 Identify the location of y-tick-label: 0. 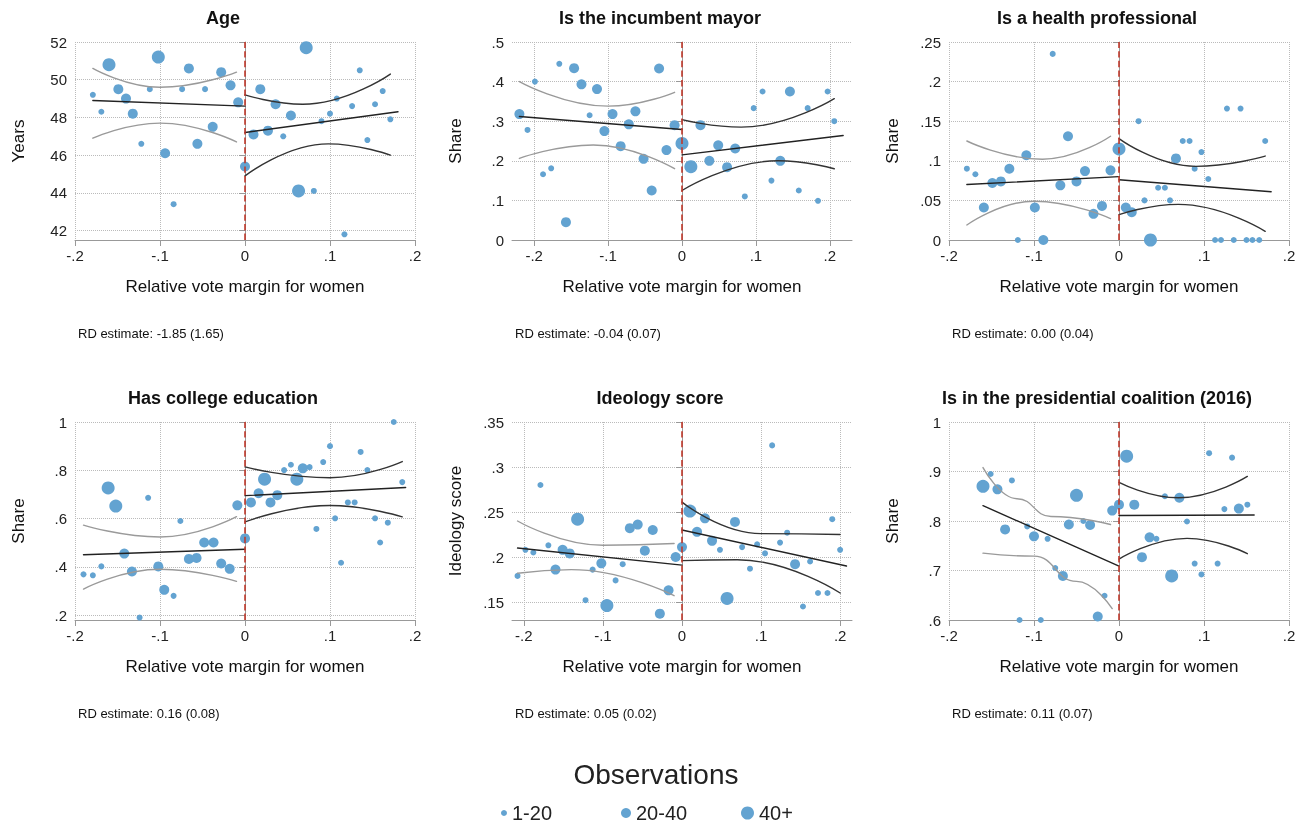
(499, 240).